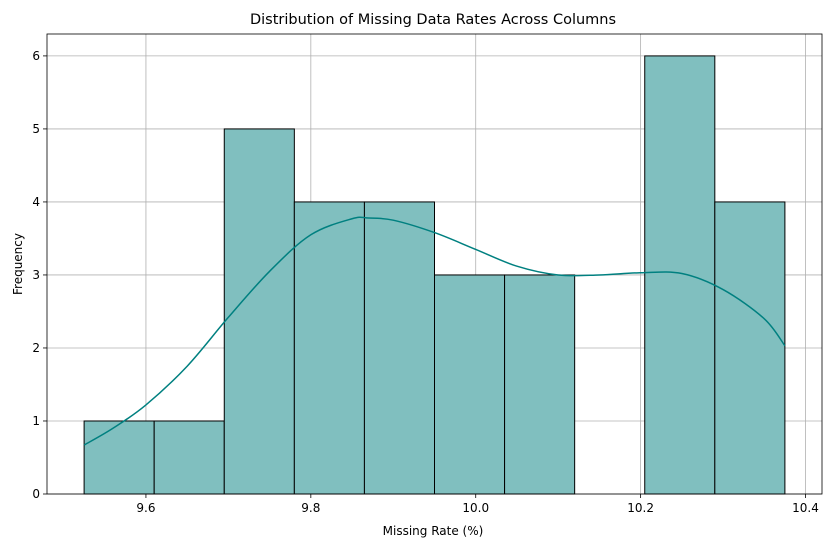 This screenshot has width=834, height=547. I want to click on x-tick-label: 9.8, so click(310, 508).